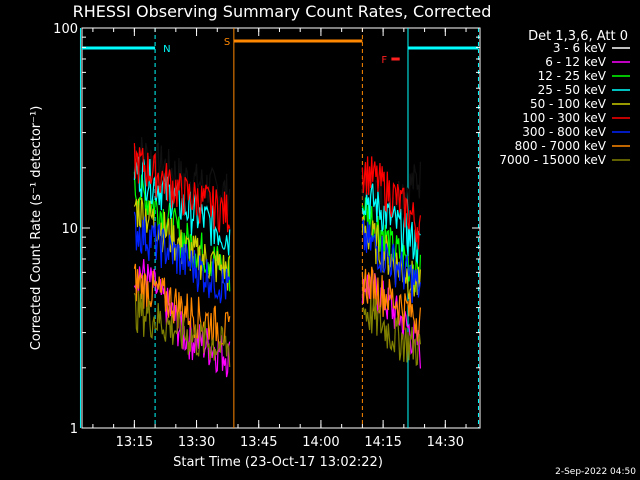  I want to click on legend-label: 3 - 6 keV, so click(580, 48).